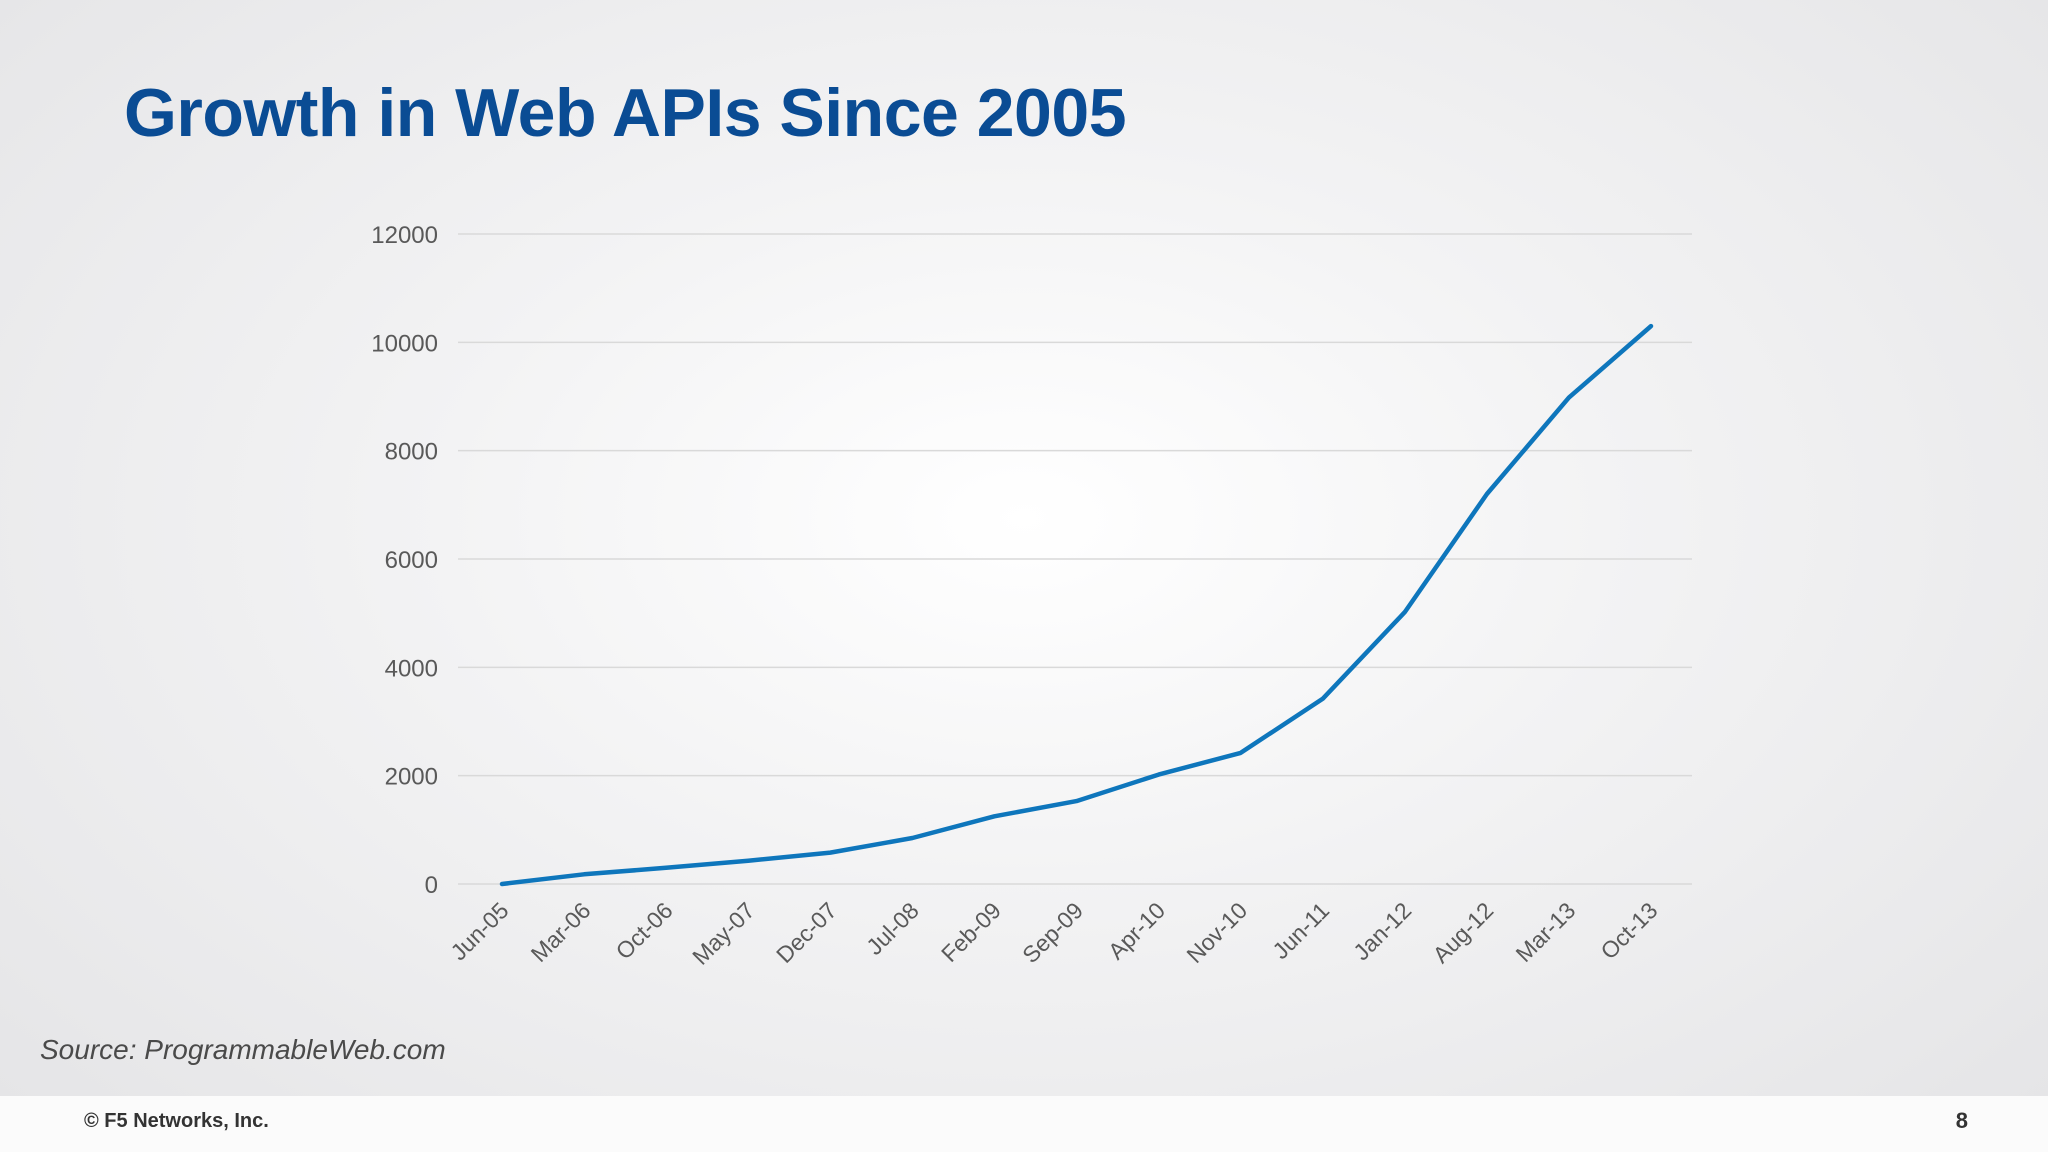 The width and height of the screenshot is (2048, 1152). What do you see at coordinates (1024, 1124) in the screenshot?
I see `footer-bar: © F5 Networks, Inc. 8` at bounding box center [1024, 1124].